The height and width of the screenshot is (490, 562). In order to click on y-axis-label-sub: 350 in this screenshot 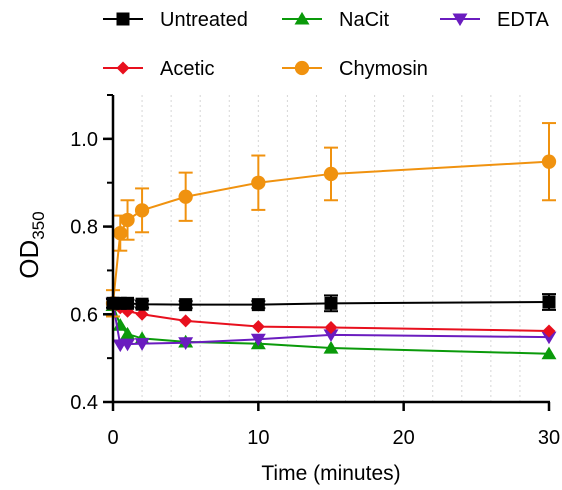, I will do `click(38, 225)`.